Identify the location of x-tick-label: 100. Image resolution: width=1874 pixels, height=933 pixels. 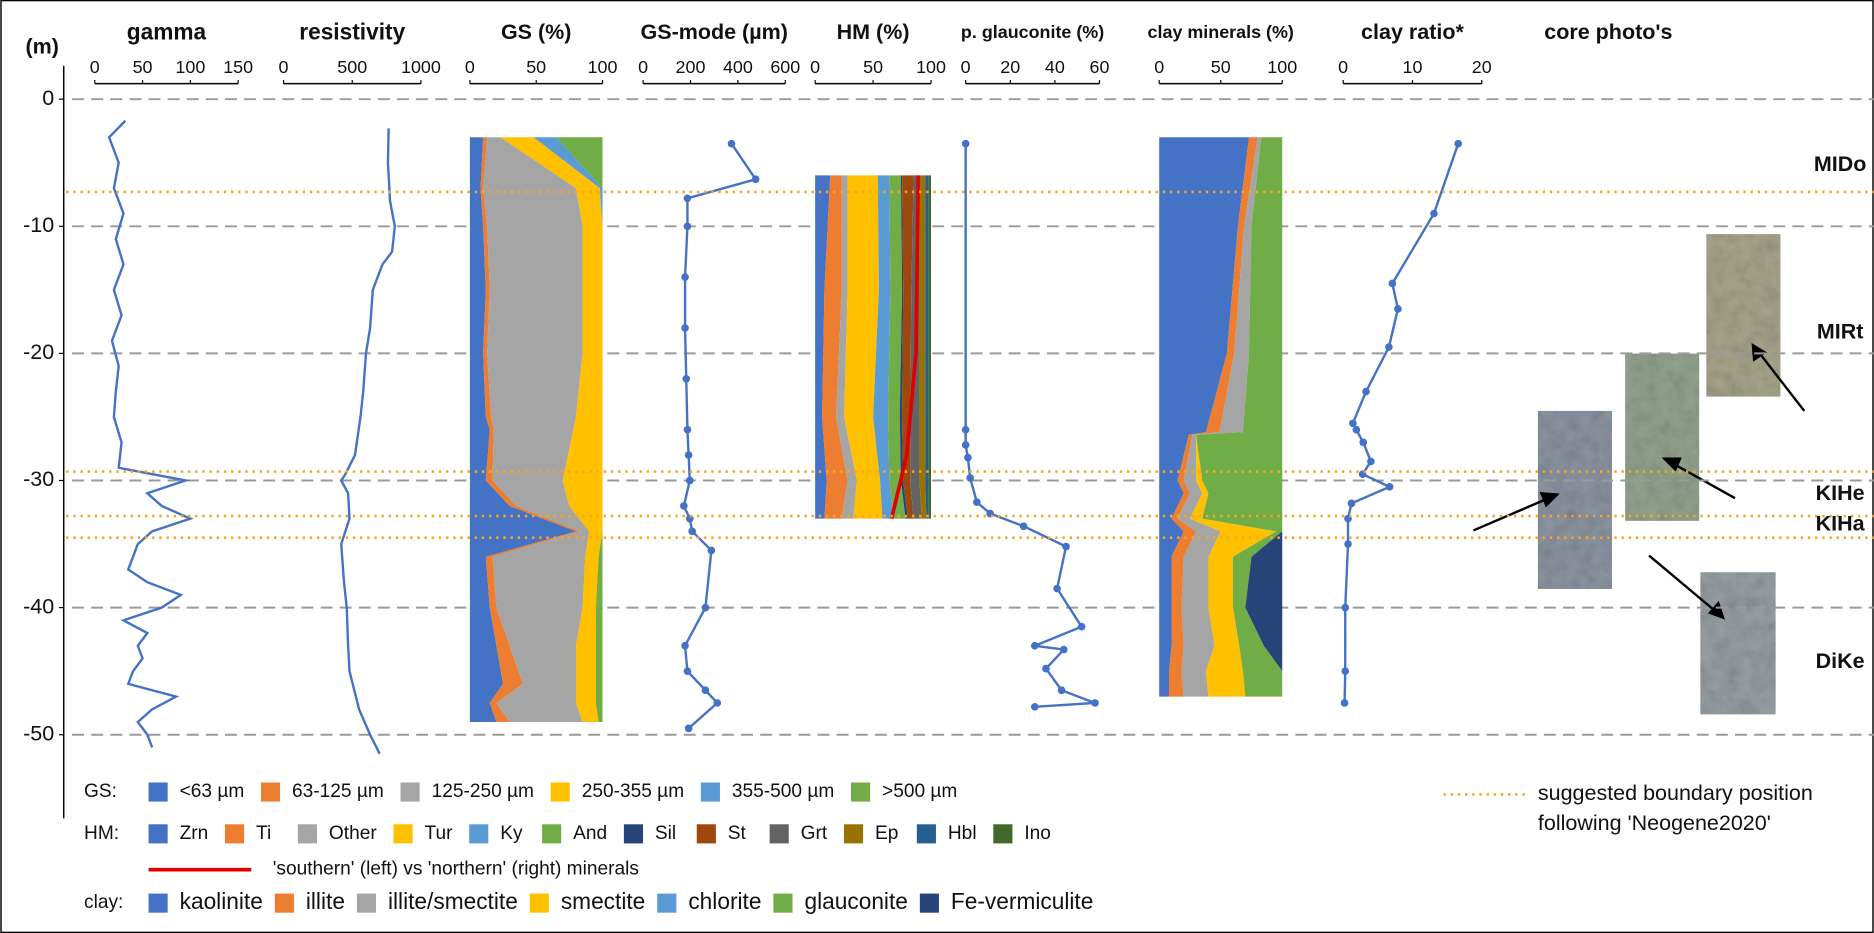
(190, 67).